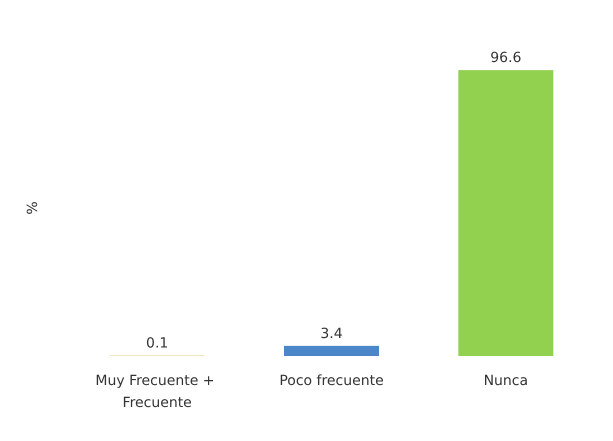 The height and width of the screenshot is (441, 613). I want to click on x-tick-label: Nunca, so click(506, 381).